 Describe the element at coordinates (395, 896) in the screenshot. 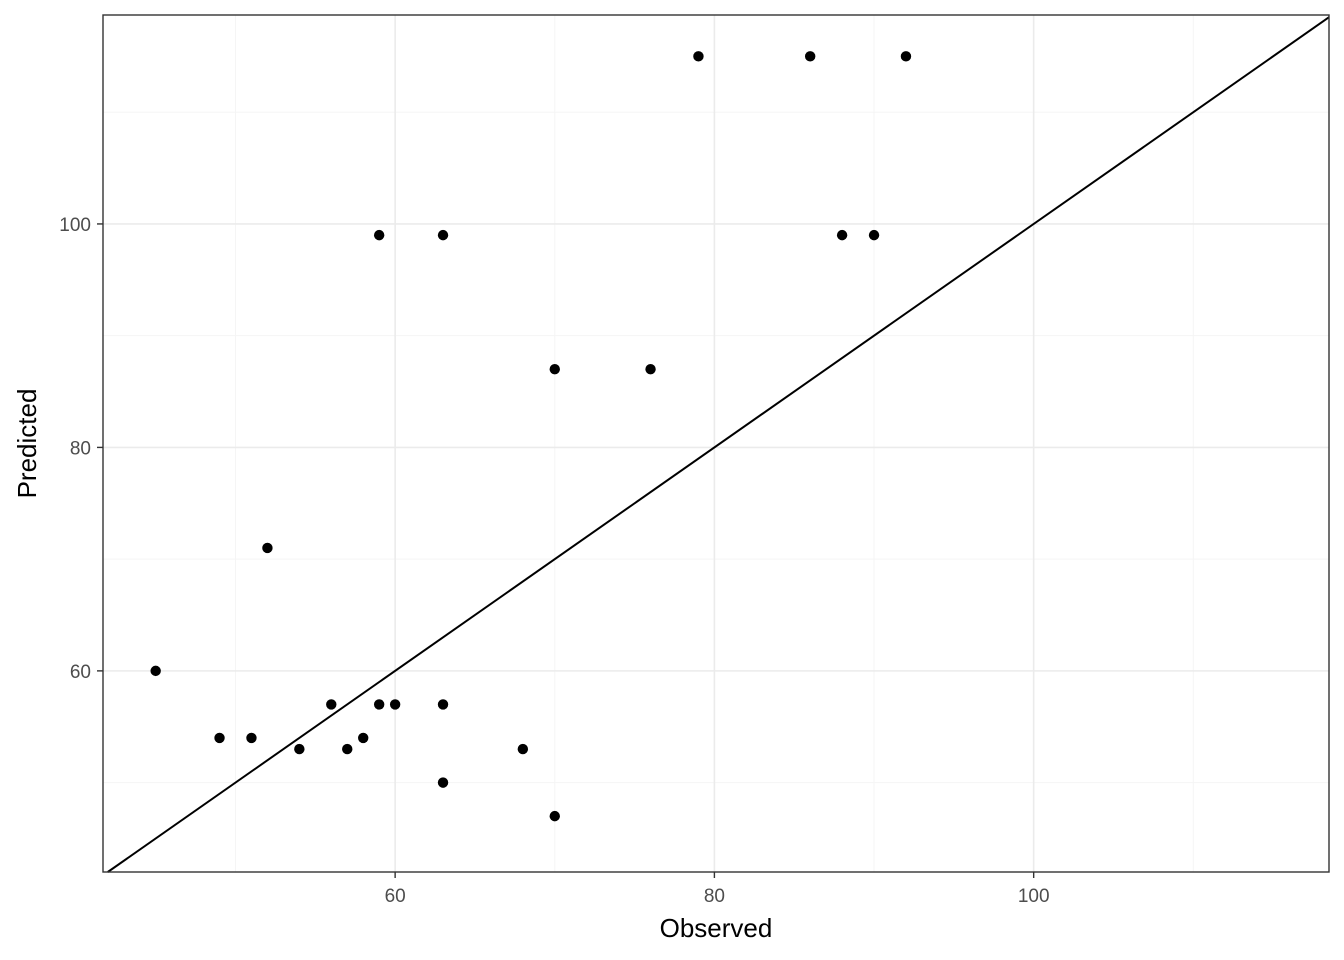

I see `x-tick-label: 60` at that location.